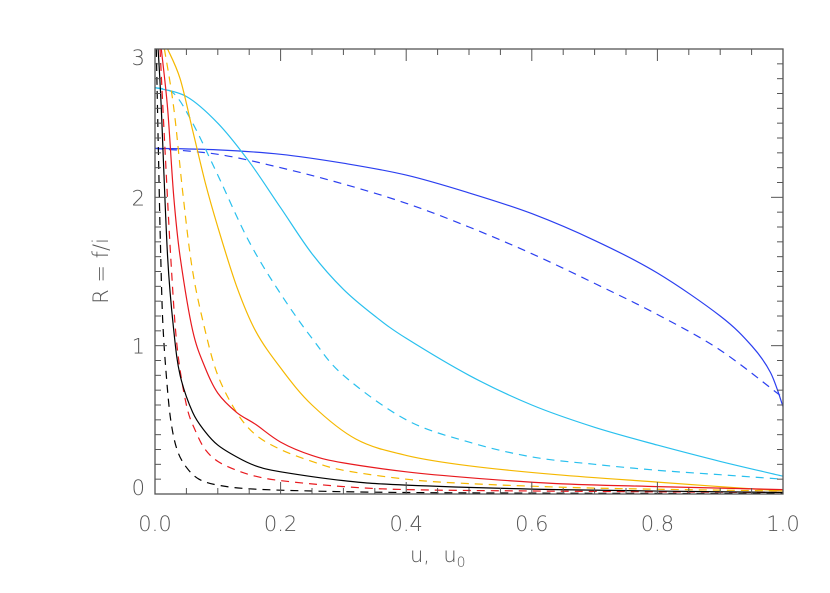 This screenshot has width=830, height=593. I want to click on y-axis-title: R = f/i, so click(101, 271).